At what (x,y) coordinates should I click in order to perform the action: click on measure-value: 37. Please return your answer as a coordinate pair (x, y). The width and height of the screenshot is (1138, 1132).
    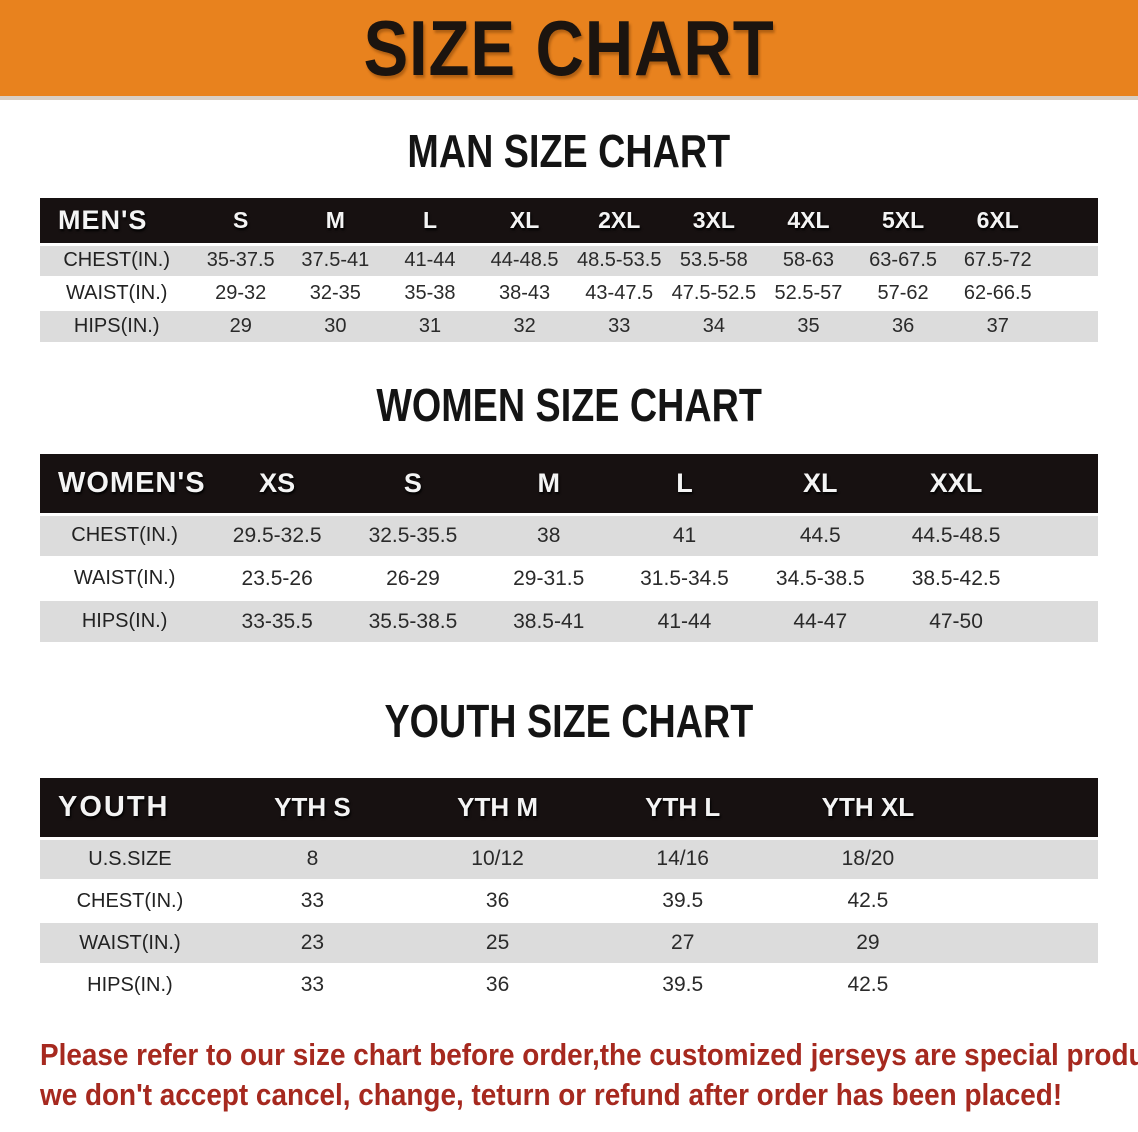
    Looking at the image, I should click on (998, 327).